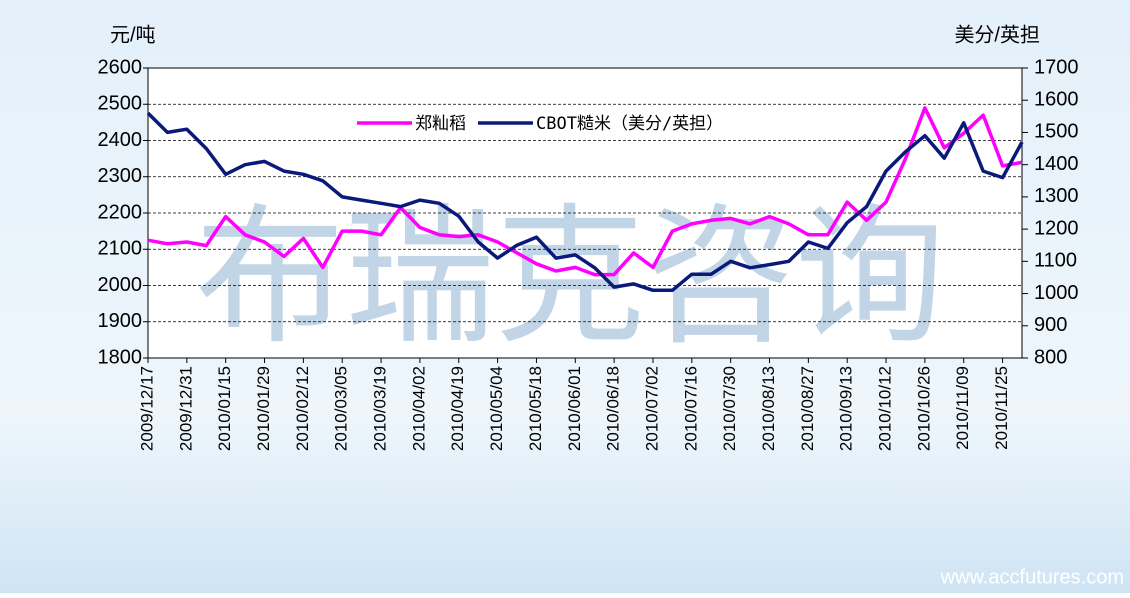 This screenshot has width=1130, height=598. Describe the element at coordinates (120, 285) in the screenshot. I see `y-tick-label: 2000` at that location.